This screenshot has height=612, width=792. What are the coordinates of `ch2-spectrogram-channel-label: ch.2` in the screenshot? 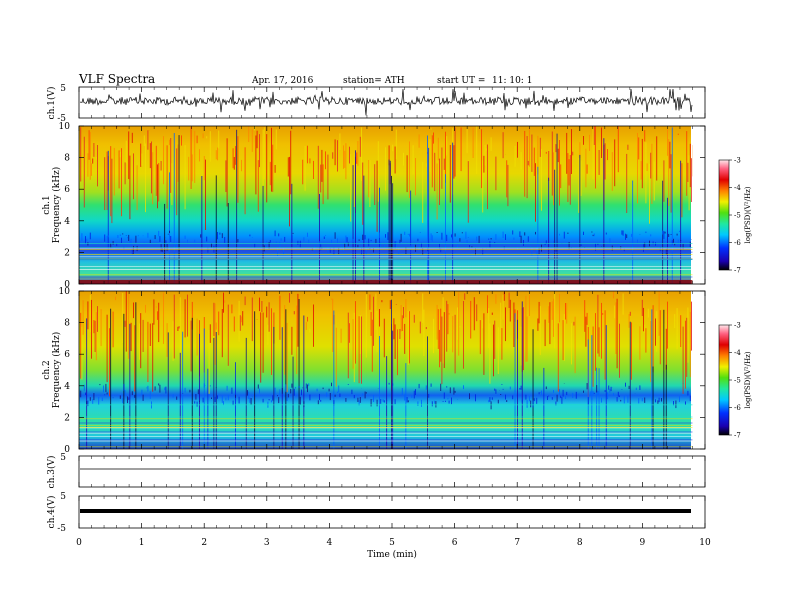 It's located at (47, 369).